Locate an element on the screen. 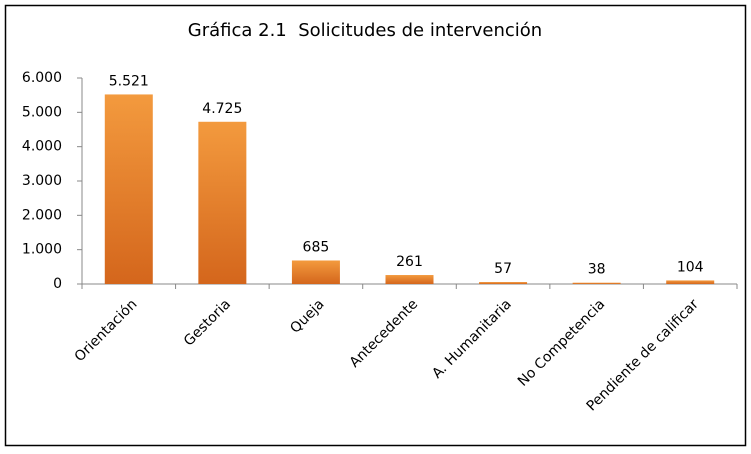 The image size is (751, 454). data-label: 57 is located at coordinates (503, 269).